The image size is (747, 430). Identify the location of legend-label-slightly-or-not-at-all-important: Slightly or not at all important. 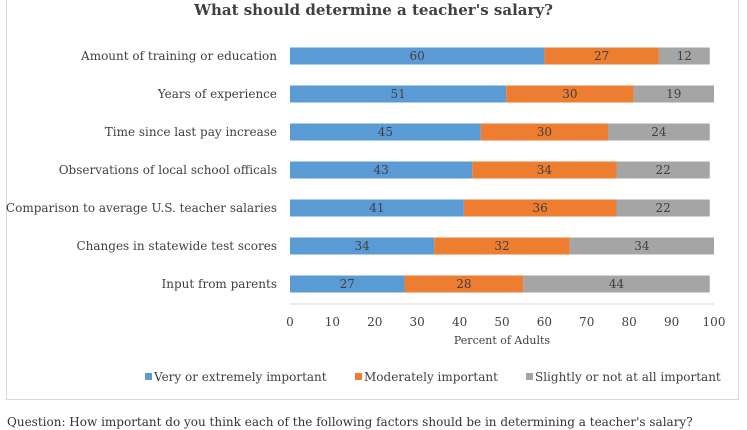
(628, 377).